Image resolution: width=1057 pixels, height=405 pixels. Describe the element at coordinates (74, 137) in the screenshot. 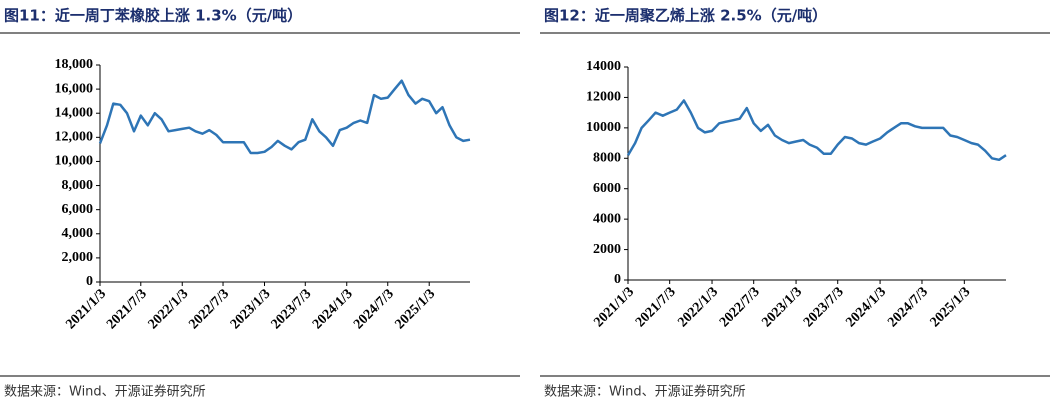

I see `y-tick-label: 12,000` at that location.